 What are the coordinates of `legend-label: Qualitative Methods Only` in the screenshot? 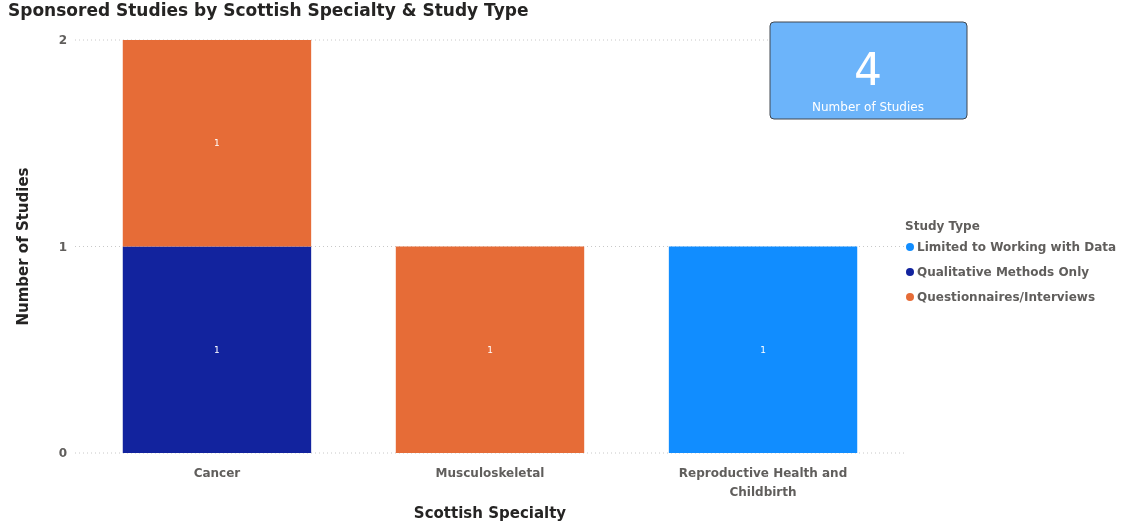 It's located at (1003, 272).